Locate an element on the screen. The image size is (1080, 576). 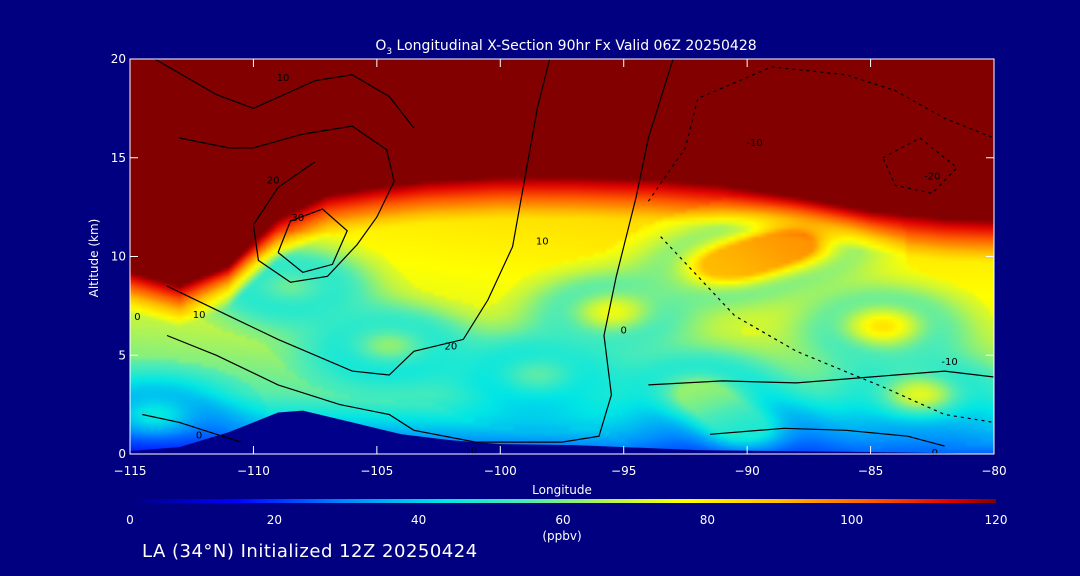
terrain-fill is located at coordinates (562, 432).